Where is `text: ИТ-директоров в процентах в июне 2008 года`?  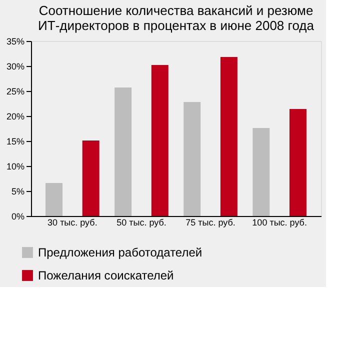 text: ИТ-директоров в процентах в июне 2008 года is located at coordinates (176, 25).